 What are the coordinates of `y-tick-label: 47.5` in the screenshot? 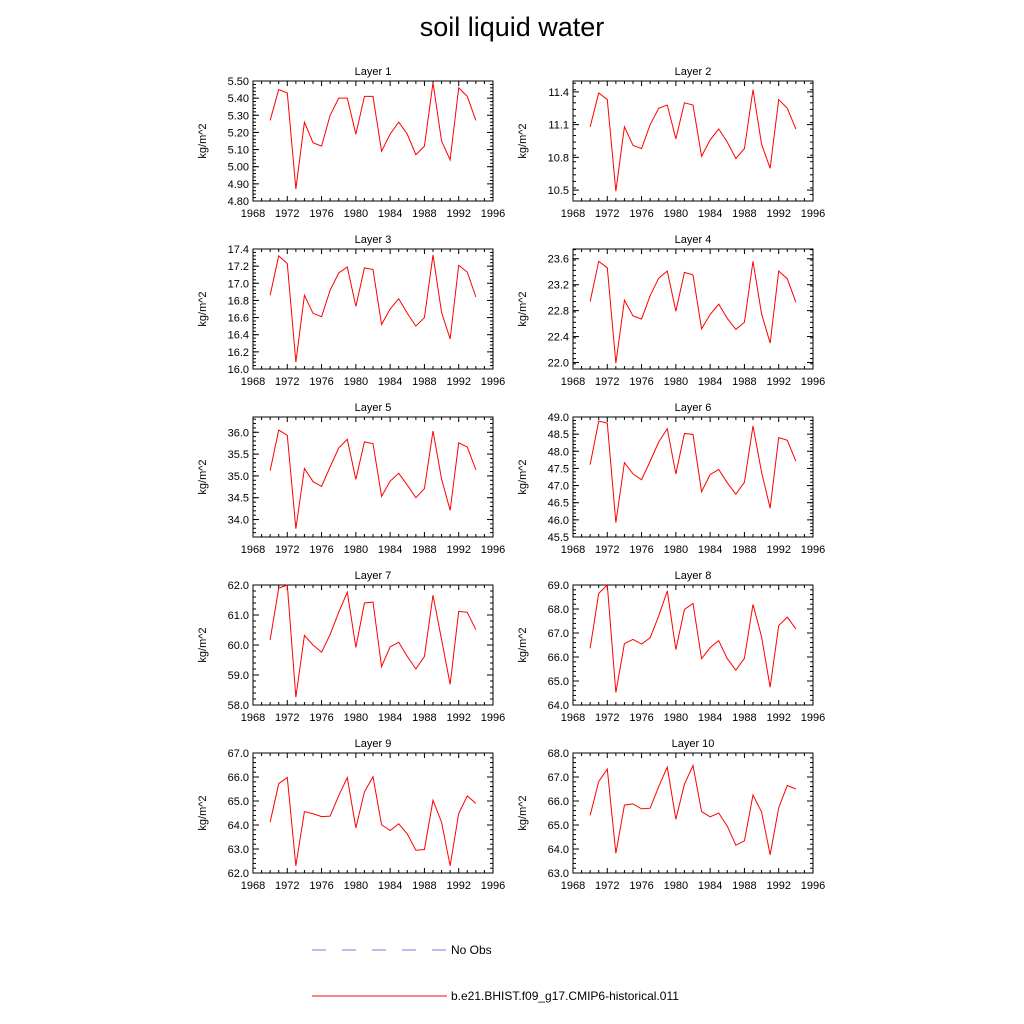 It's located at (558, 469).